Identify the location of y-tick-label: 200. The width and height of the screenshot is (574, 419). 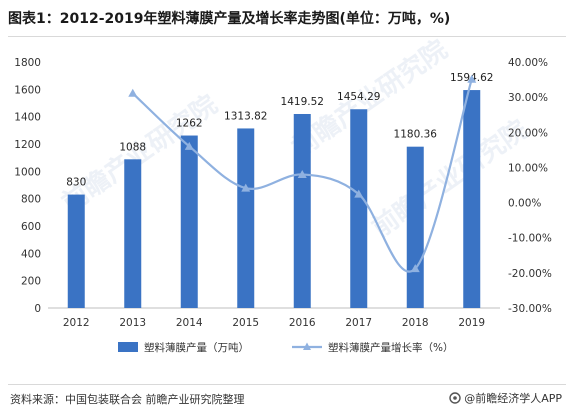
(31, 282).